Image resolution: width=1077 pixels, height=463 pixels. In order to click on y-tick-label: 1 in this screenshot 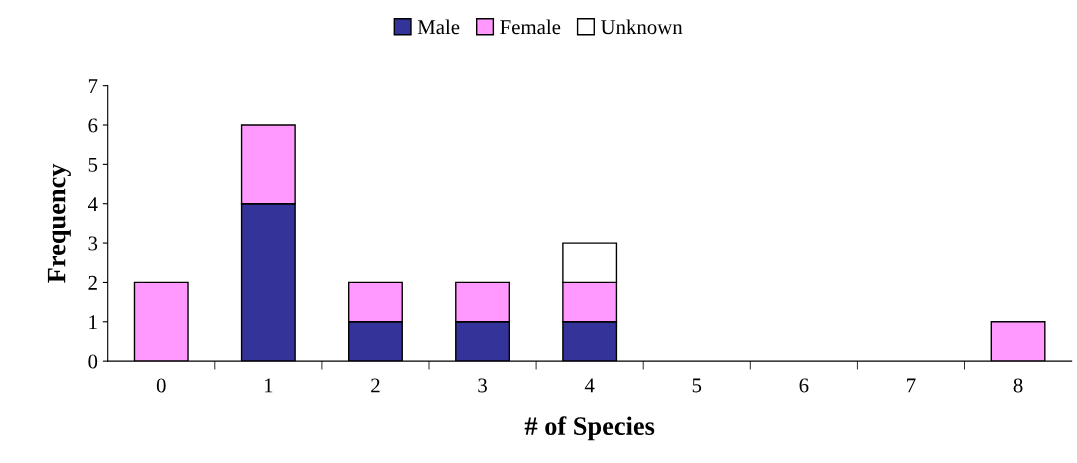, I will do `click(93, 322)`.